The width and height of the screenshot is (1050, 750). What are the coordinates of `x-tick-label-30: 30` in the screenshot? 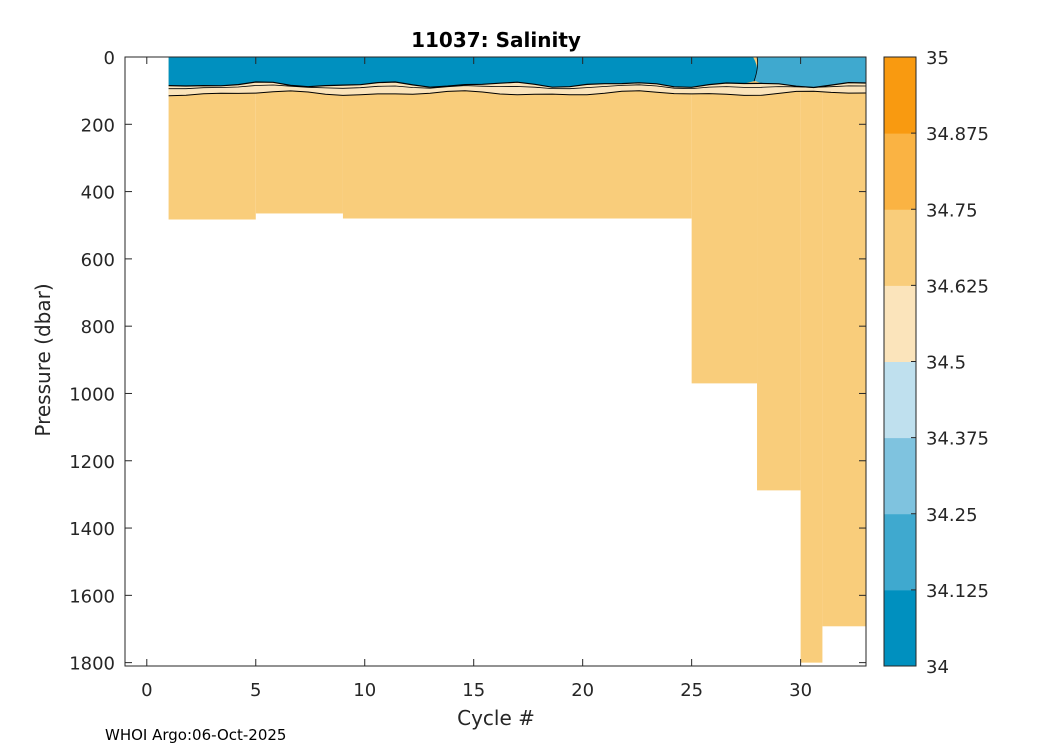 It's located at (800, 690).